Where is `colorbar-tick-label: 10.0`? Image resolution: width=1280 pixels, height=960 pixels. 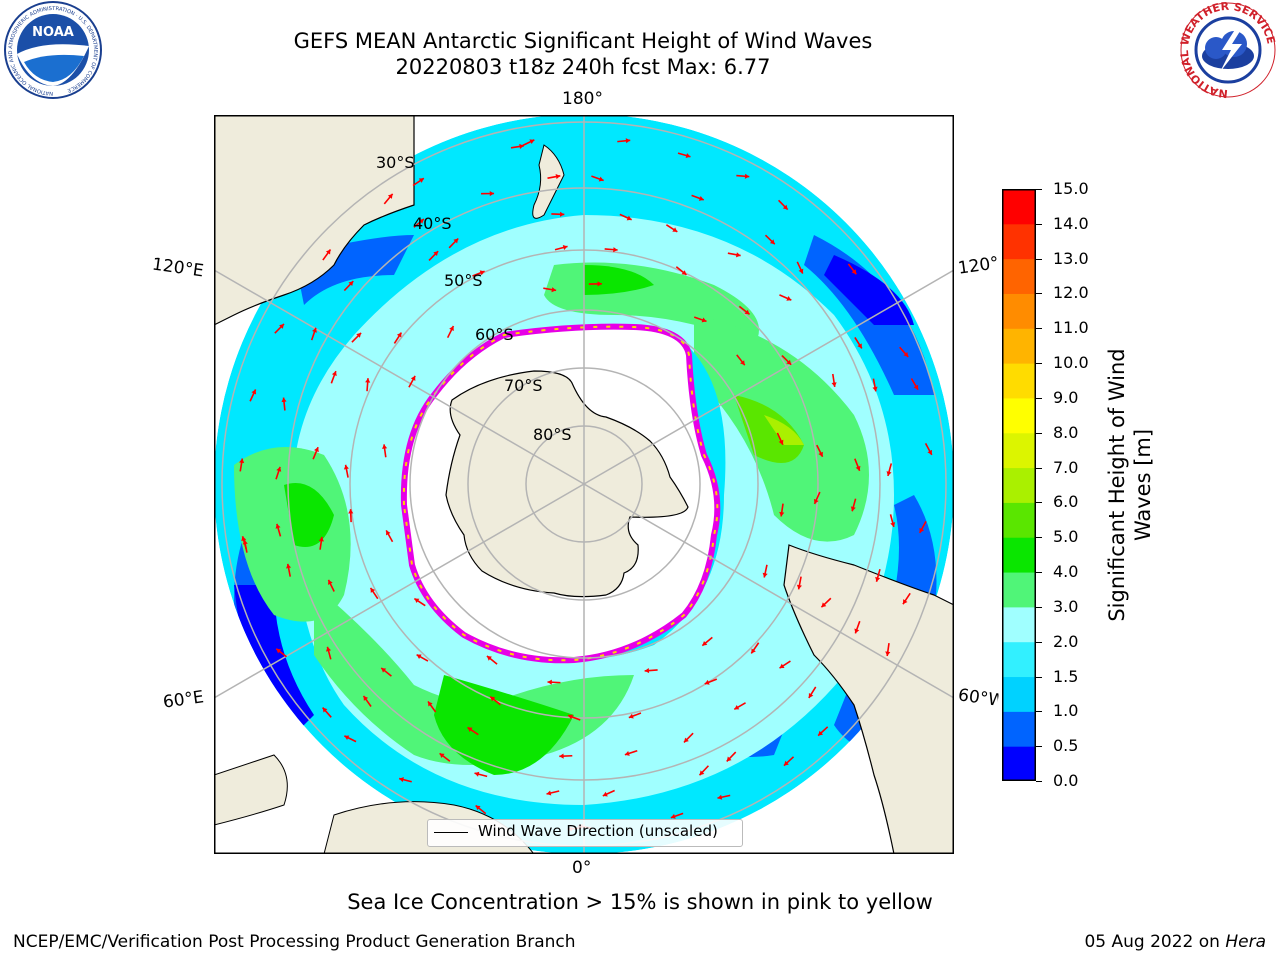 colorbar-tick-label: 10.0 is located at coordinates (1071, 363).